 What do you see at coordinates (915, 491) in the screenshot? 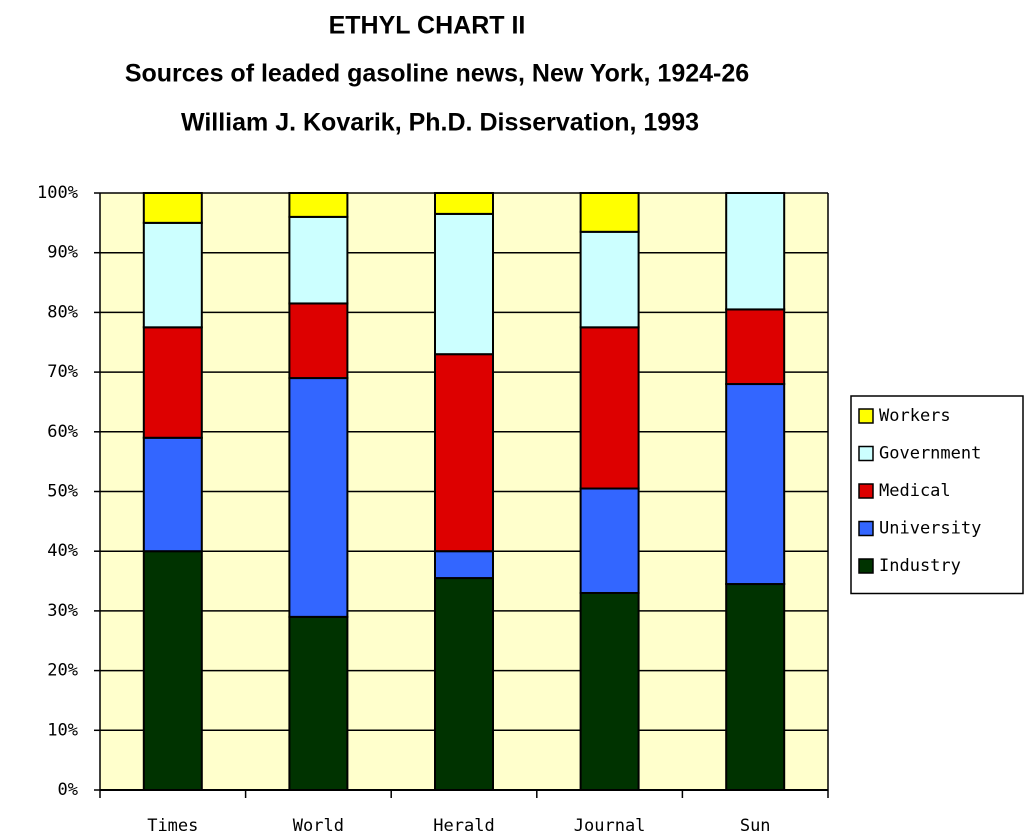
I see `legend-label: Medical` at bounding box center [915, 491].